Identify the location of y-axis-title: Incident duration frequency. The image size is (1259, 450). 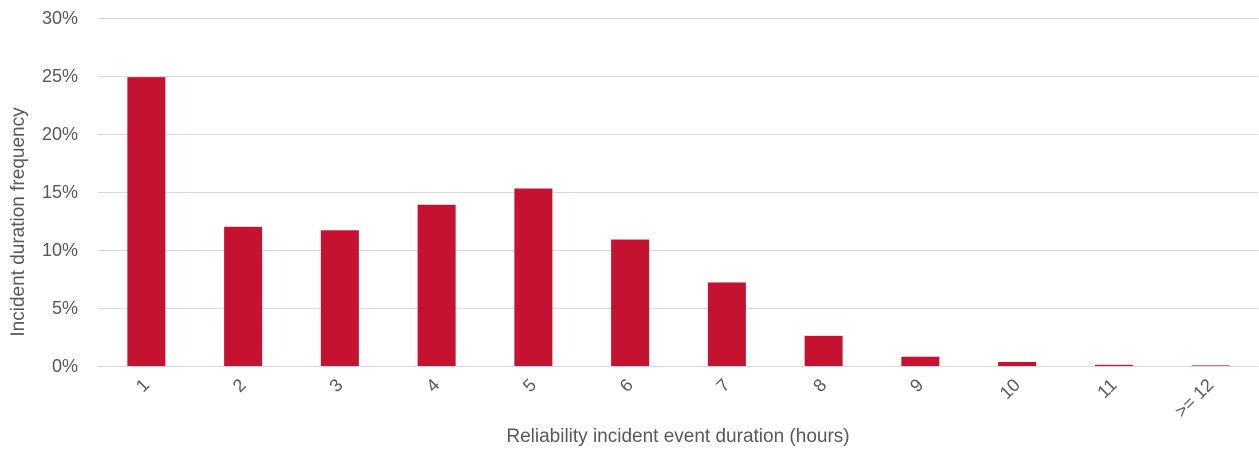
(18, 222).